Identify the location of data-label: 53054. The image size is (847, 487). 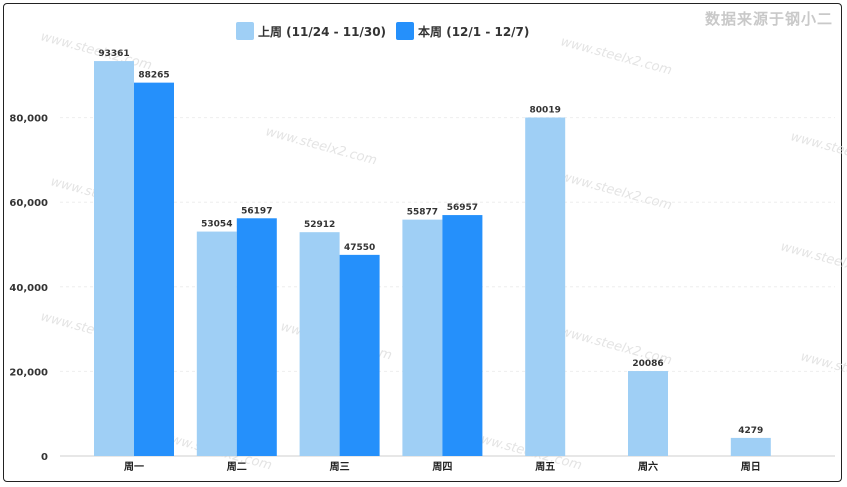
(216, 225).